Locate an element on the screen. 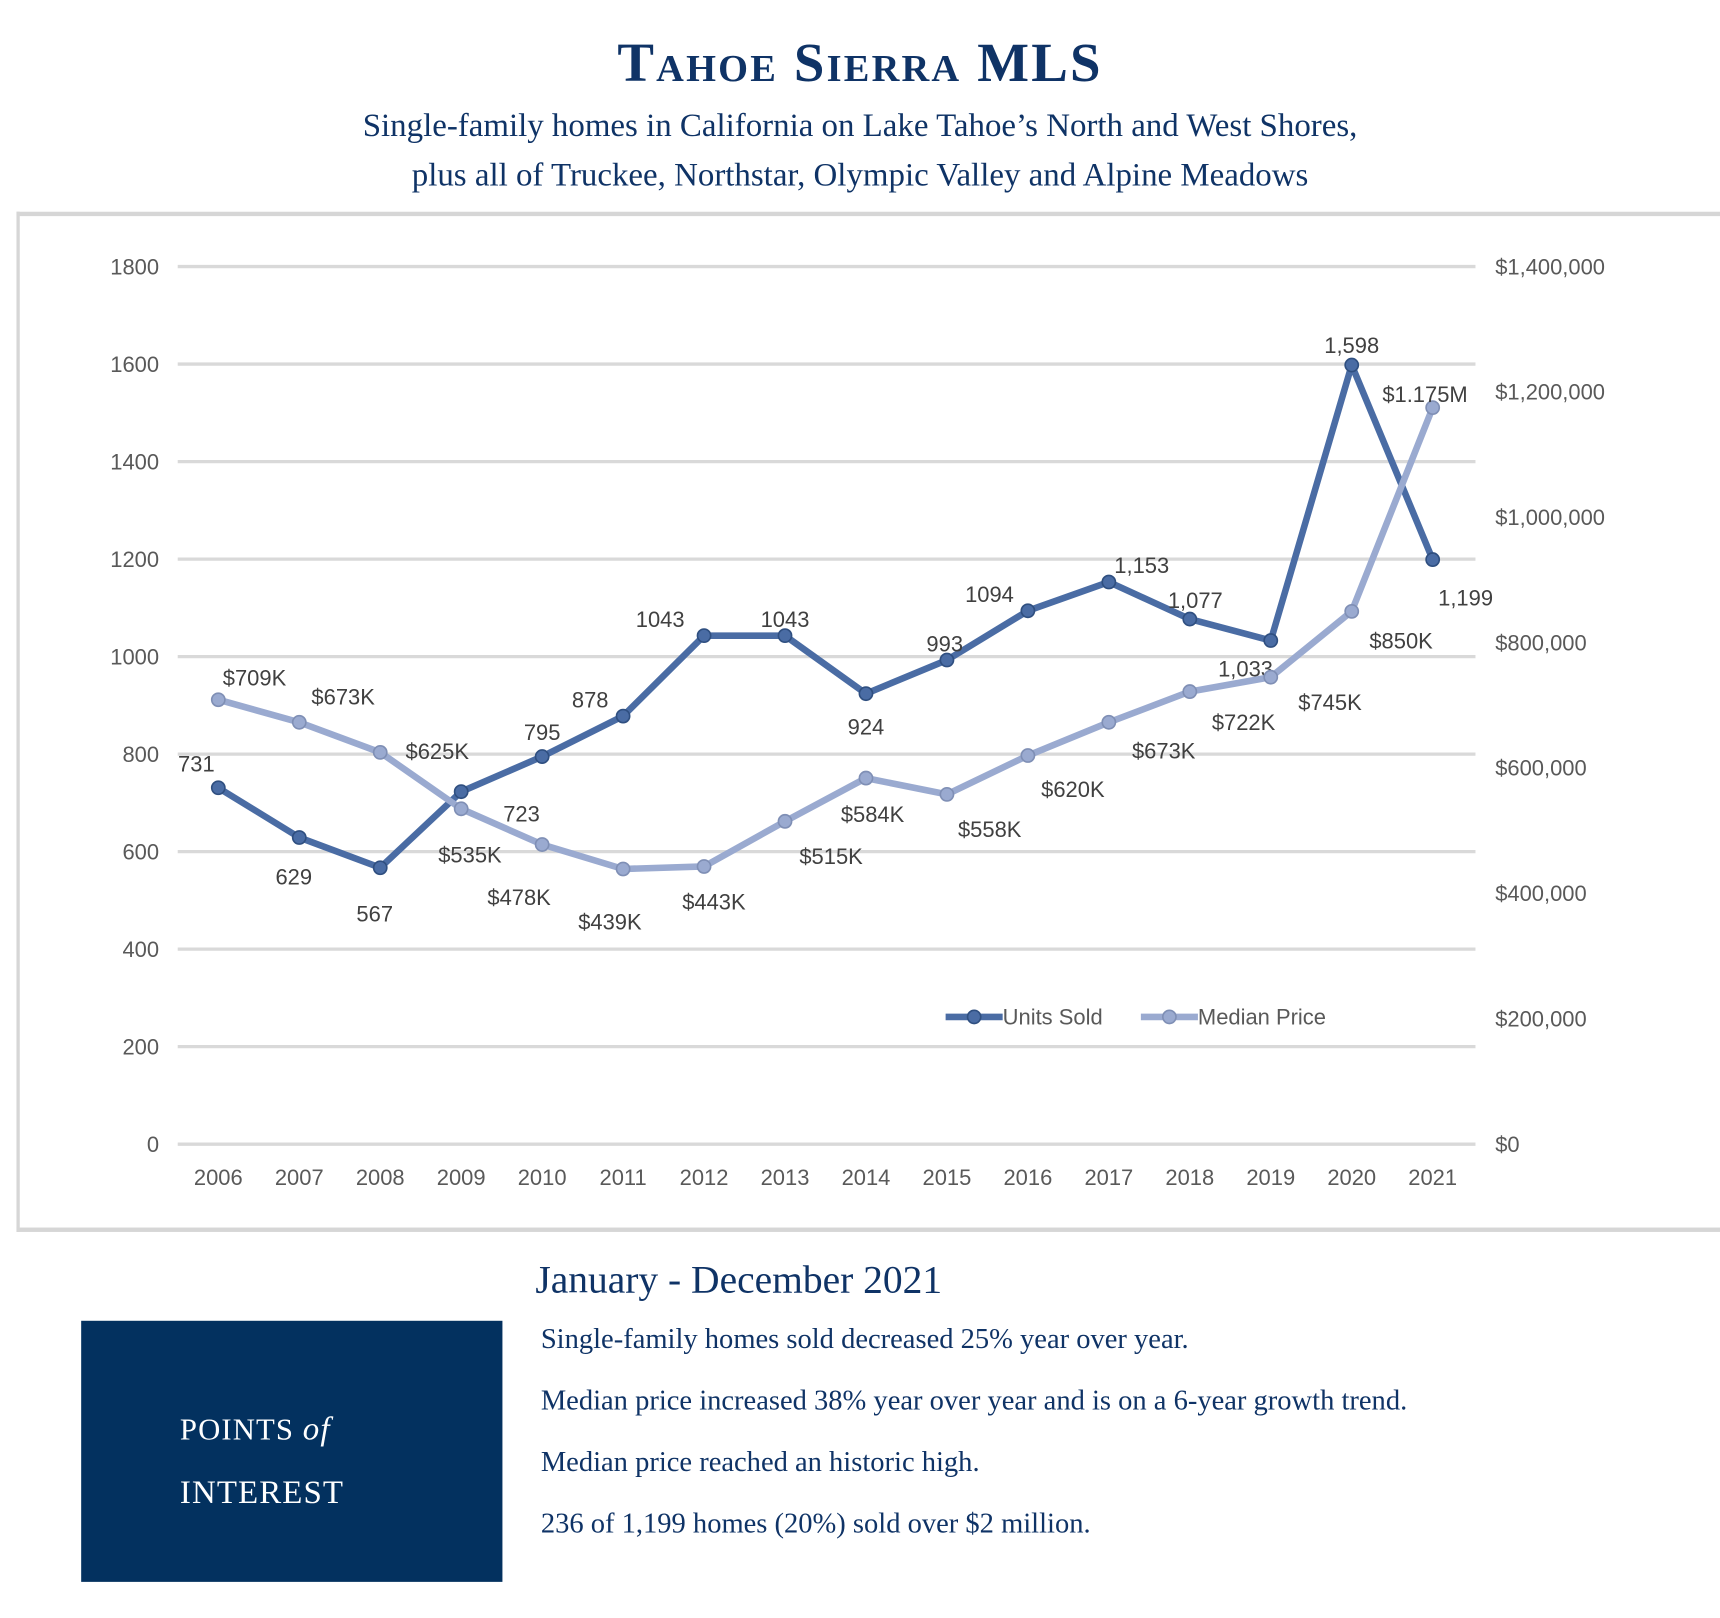 The image size is (1720, 1618). left-axis-tick: 600 is located at coordinates (140, 851).